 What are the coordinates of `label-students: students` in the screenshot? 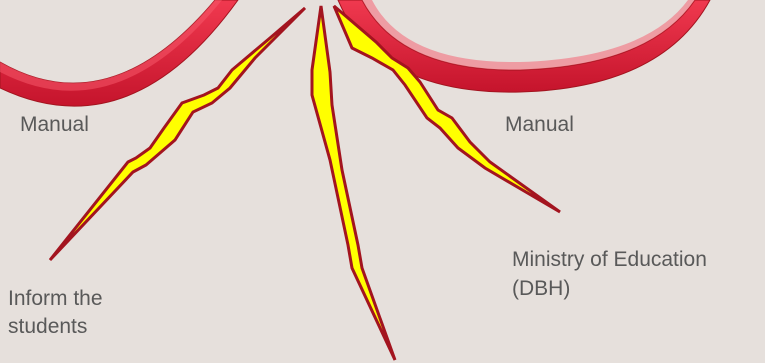 It's located at (48, 326).